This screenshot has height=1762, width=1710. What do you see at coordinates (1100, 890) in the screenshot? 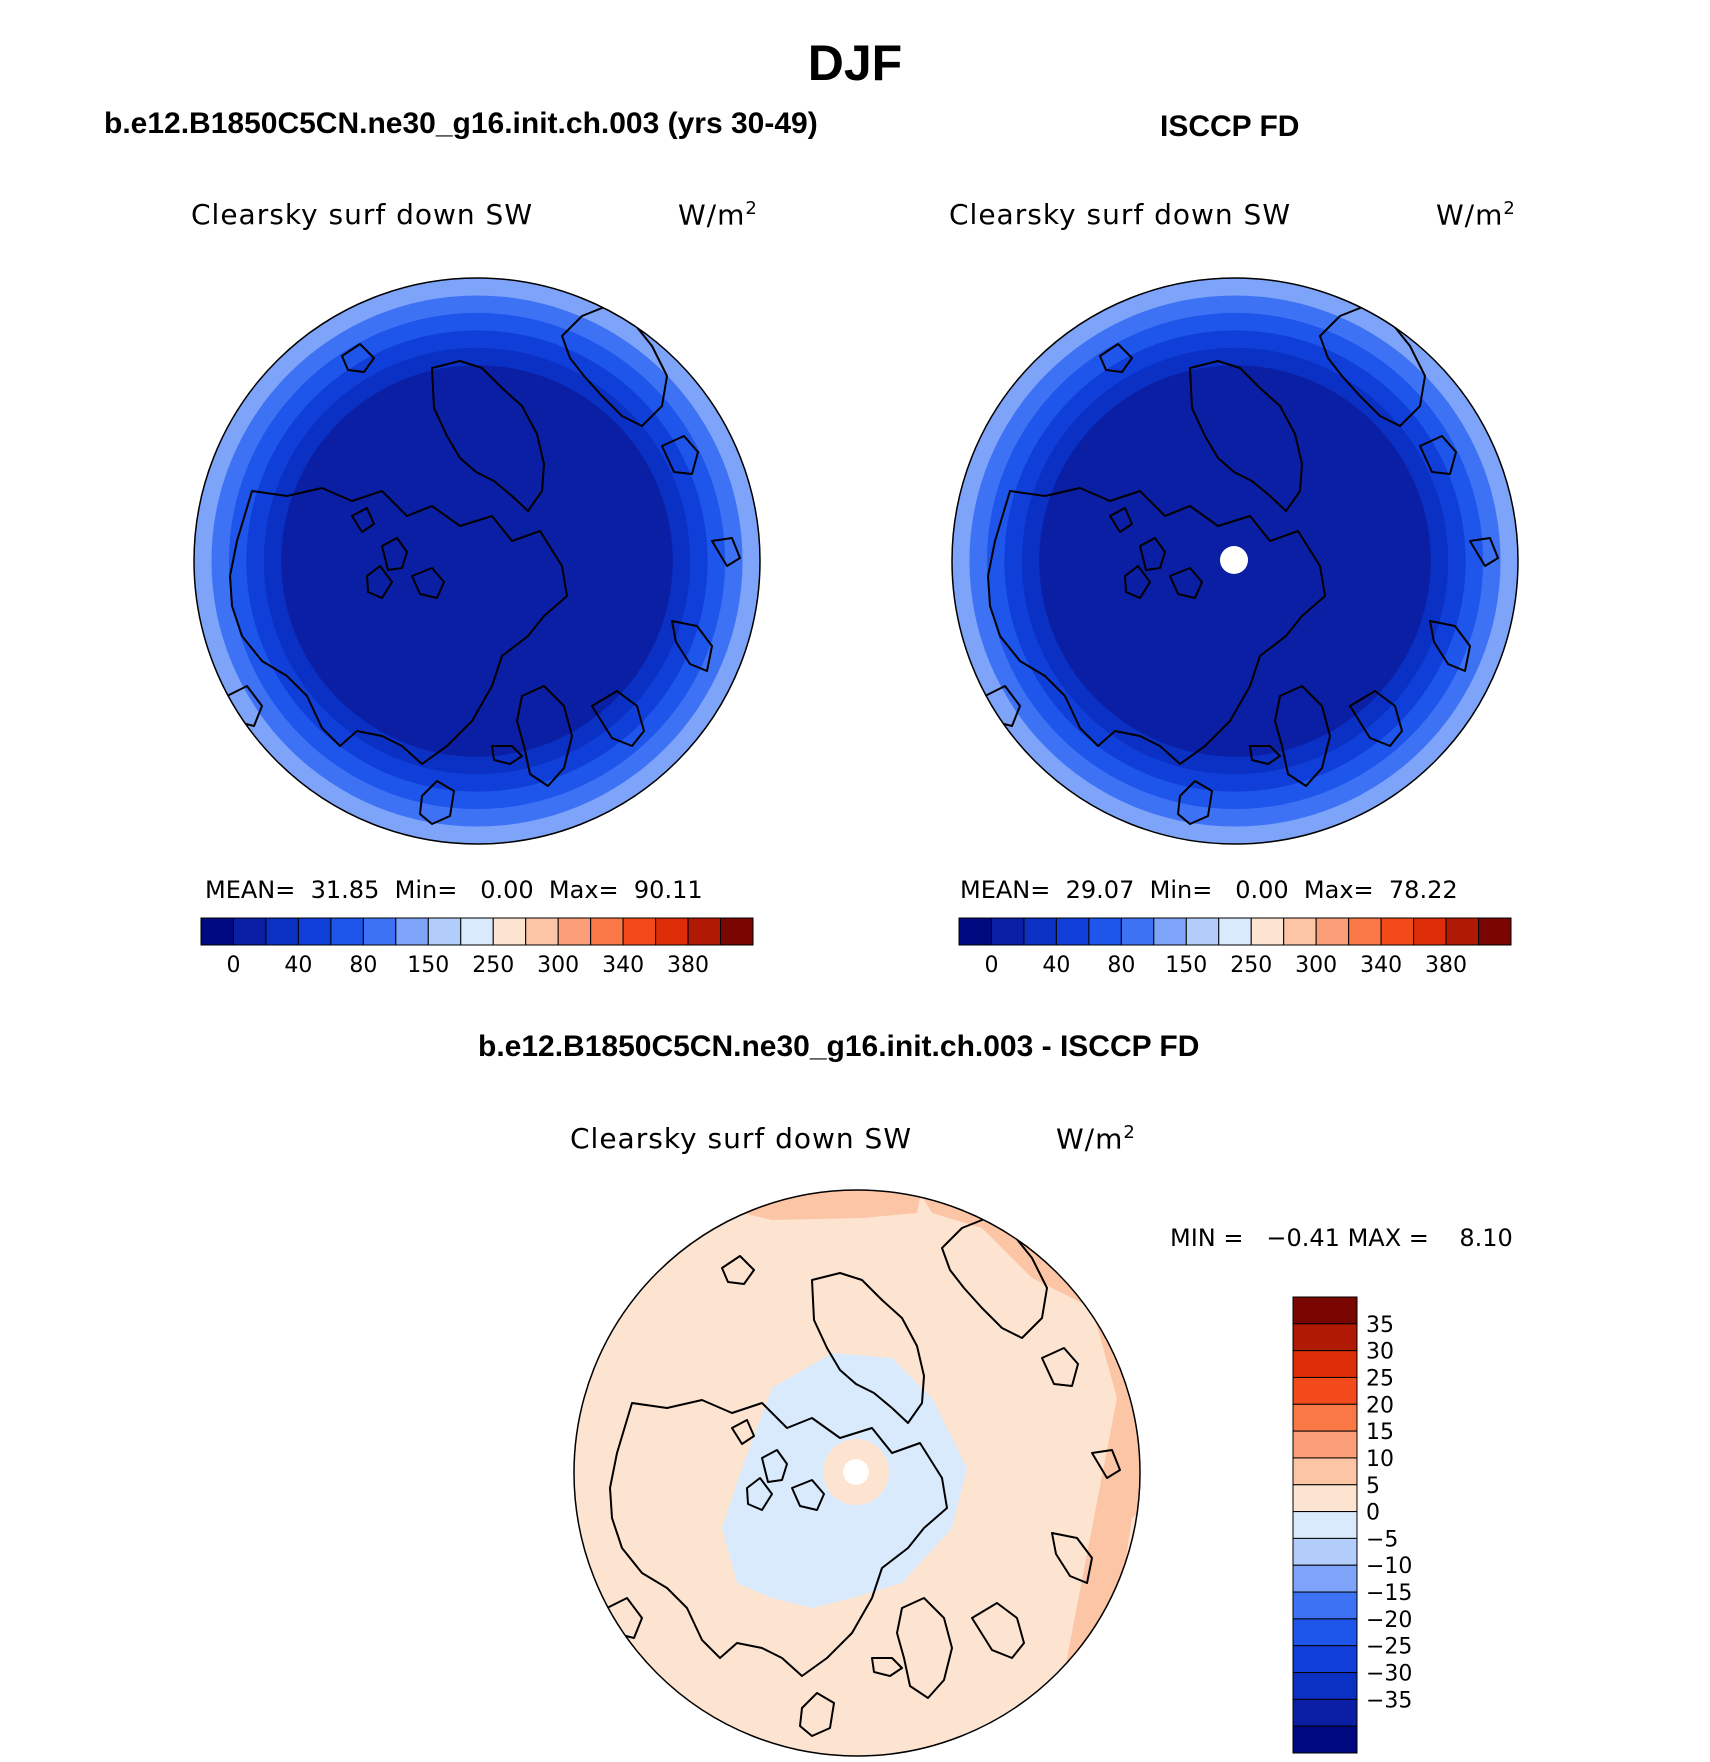
I see `mean-value: 29.07` at bounding box center [1100, 890].